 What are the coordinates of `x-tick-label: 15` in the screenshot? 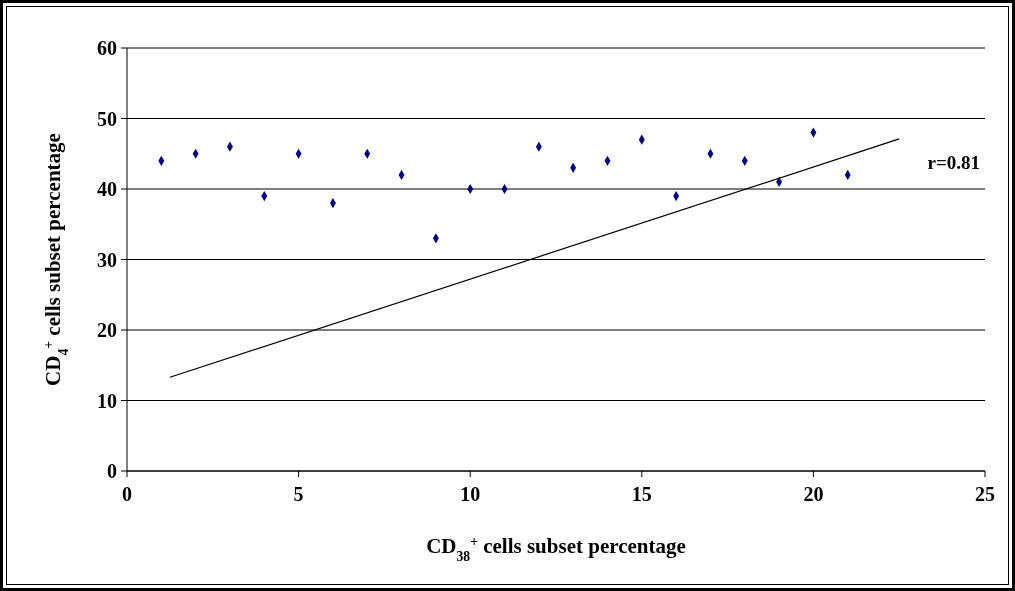 It's located at (641, 494).